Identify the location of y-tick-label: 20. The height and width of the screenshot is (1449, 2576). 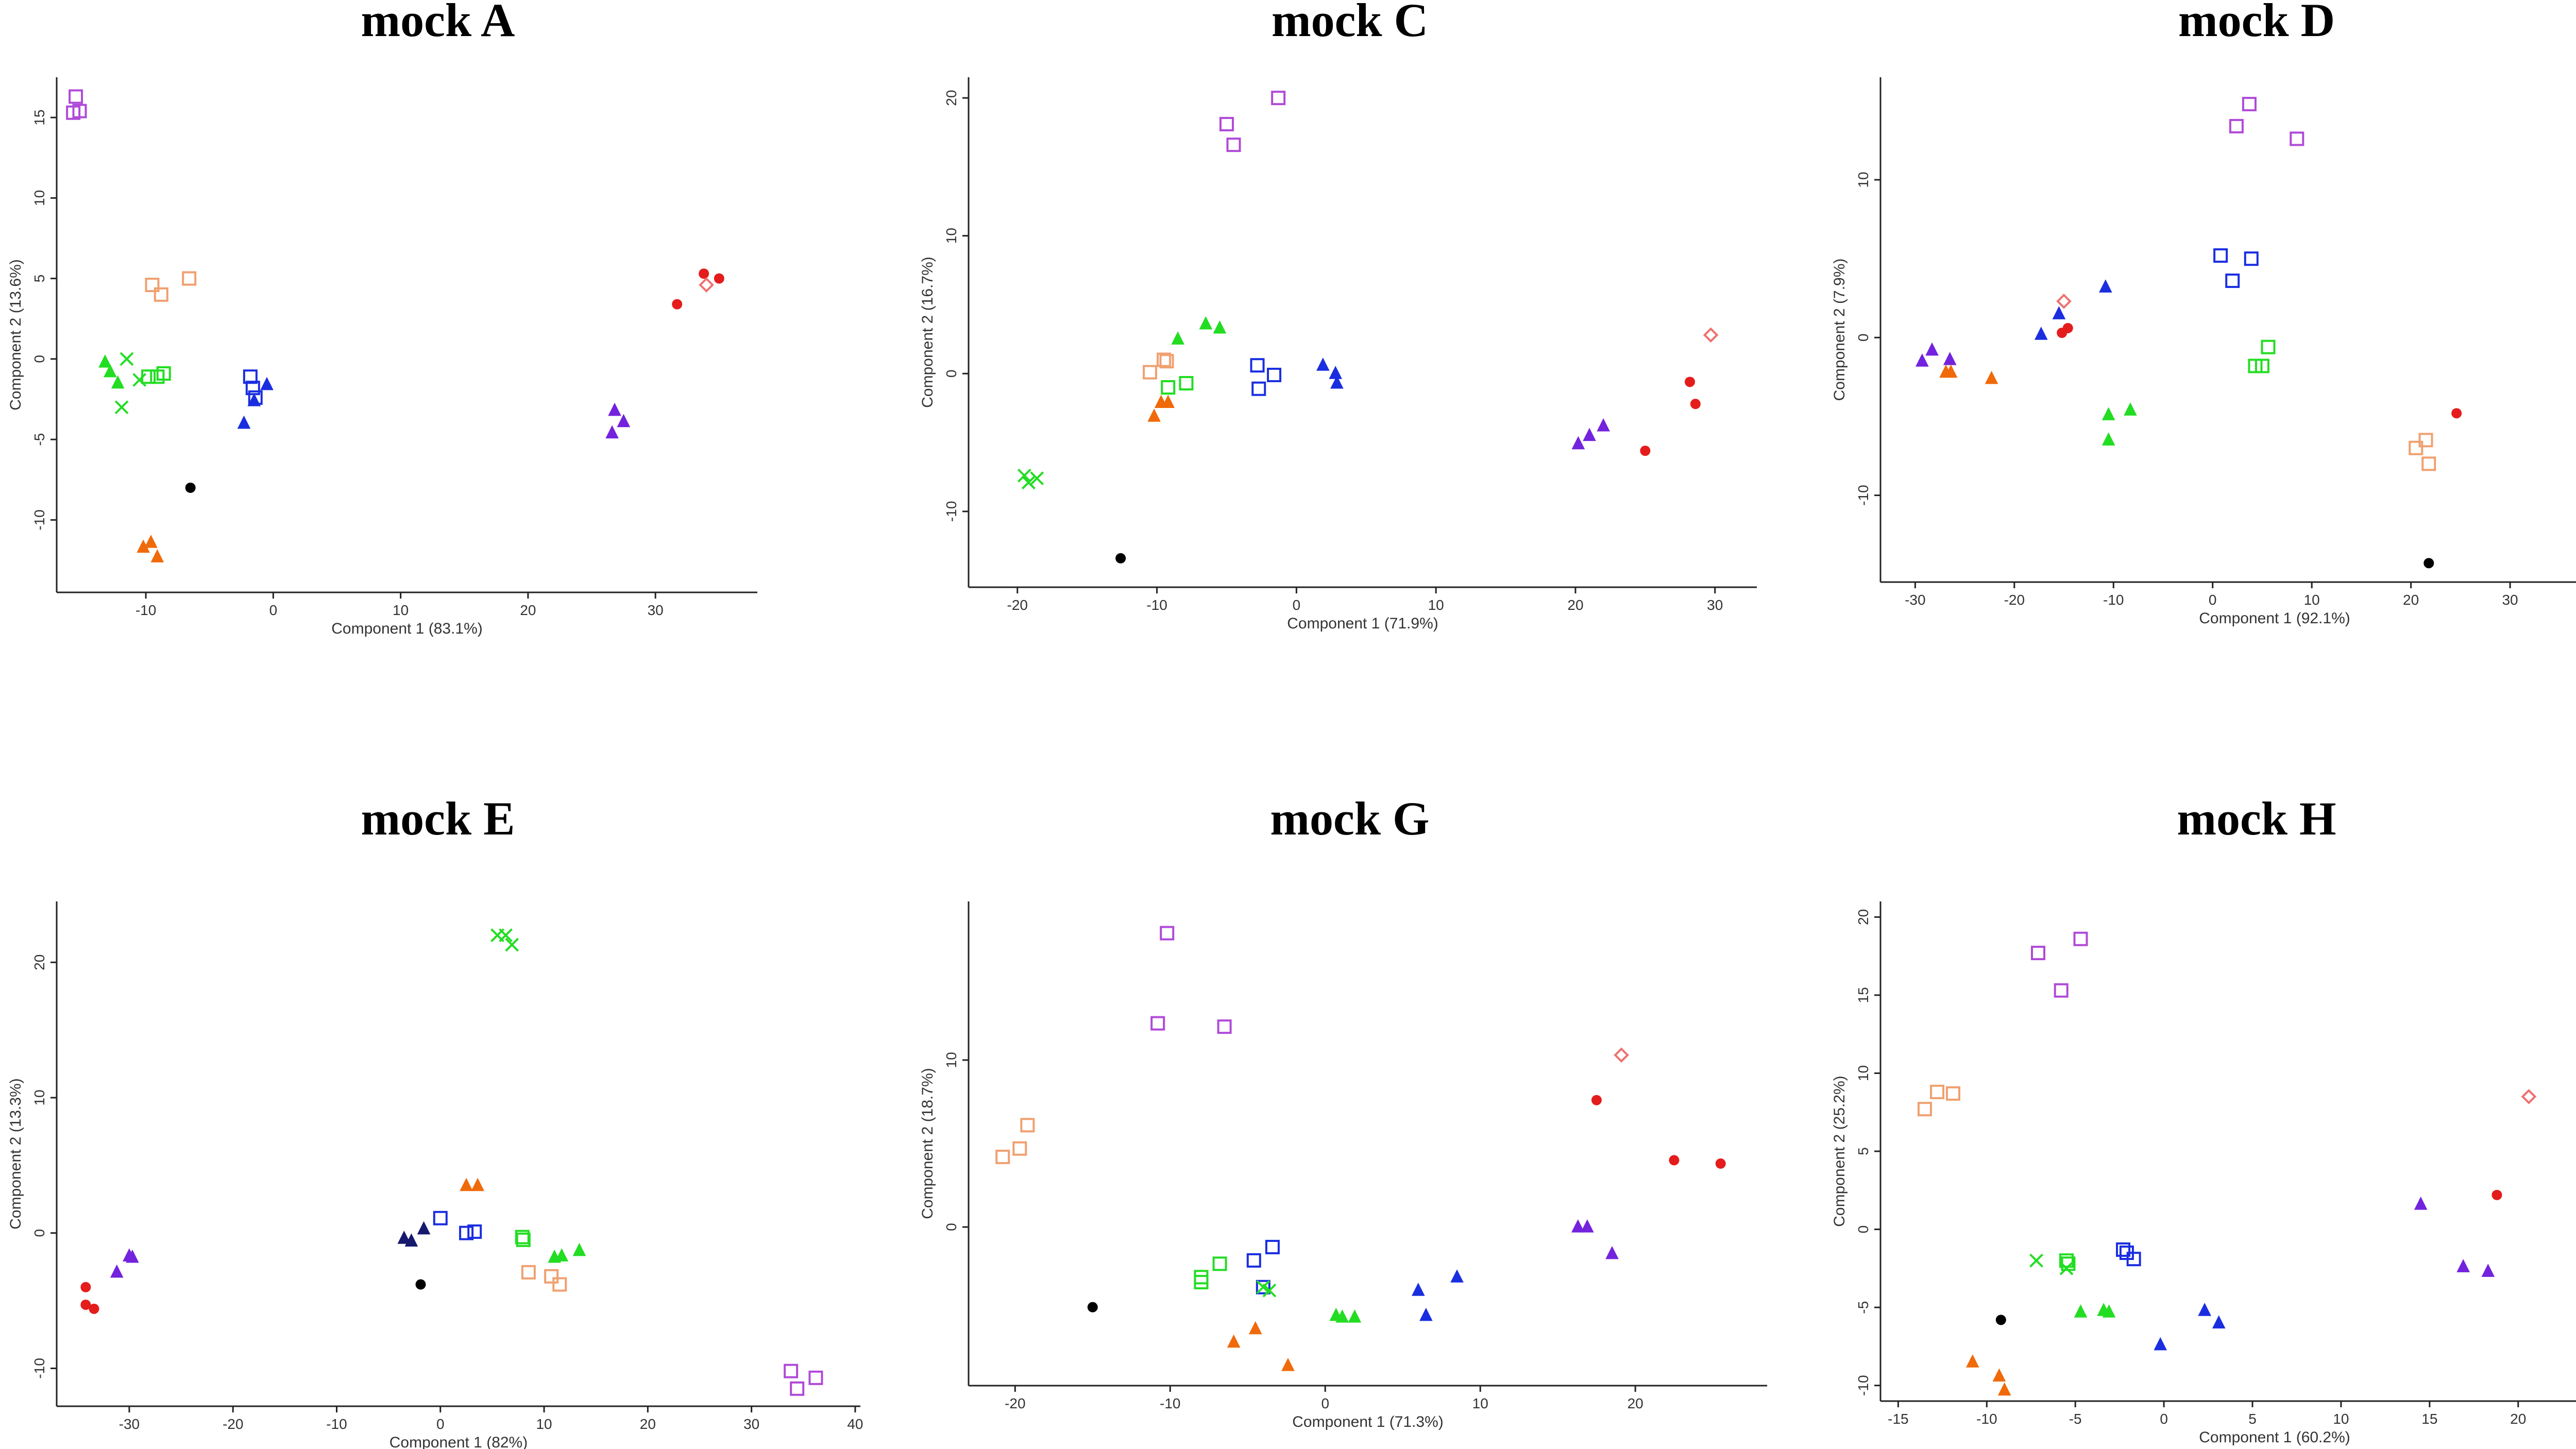
(39, 962).